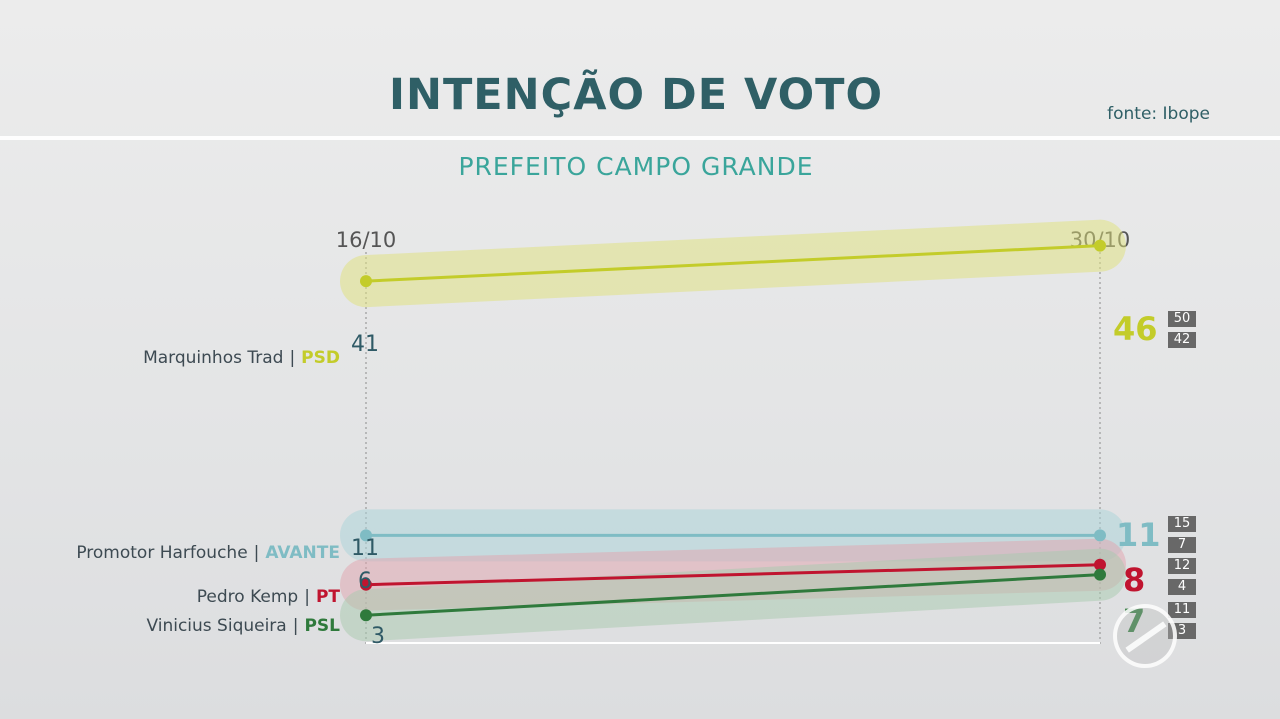 Image resolution: width=1280 pixels, height=719 pixels. I want to click on candidate-label-siqueira: Vinicius Siqueira | PSL, so click(243, 626).